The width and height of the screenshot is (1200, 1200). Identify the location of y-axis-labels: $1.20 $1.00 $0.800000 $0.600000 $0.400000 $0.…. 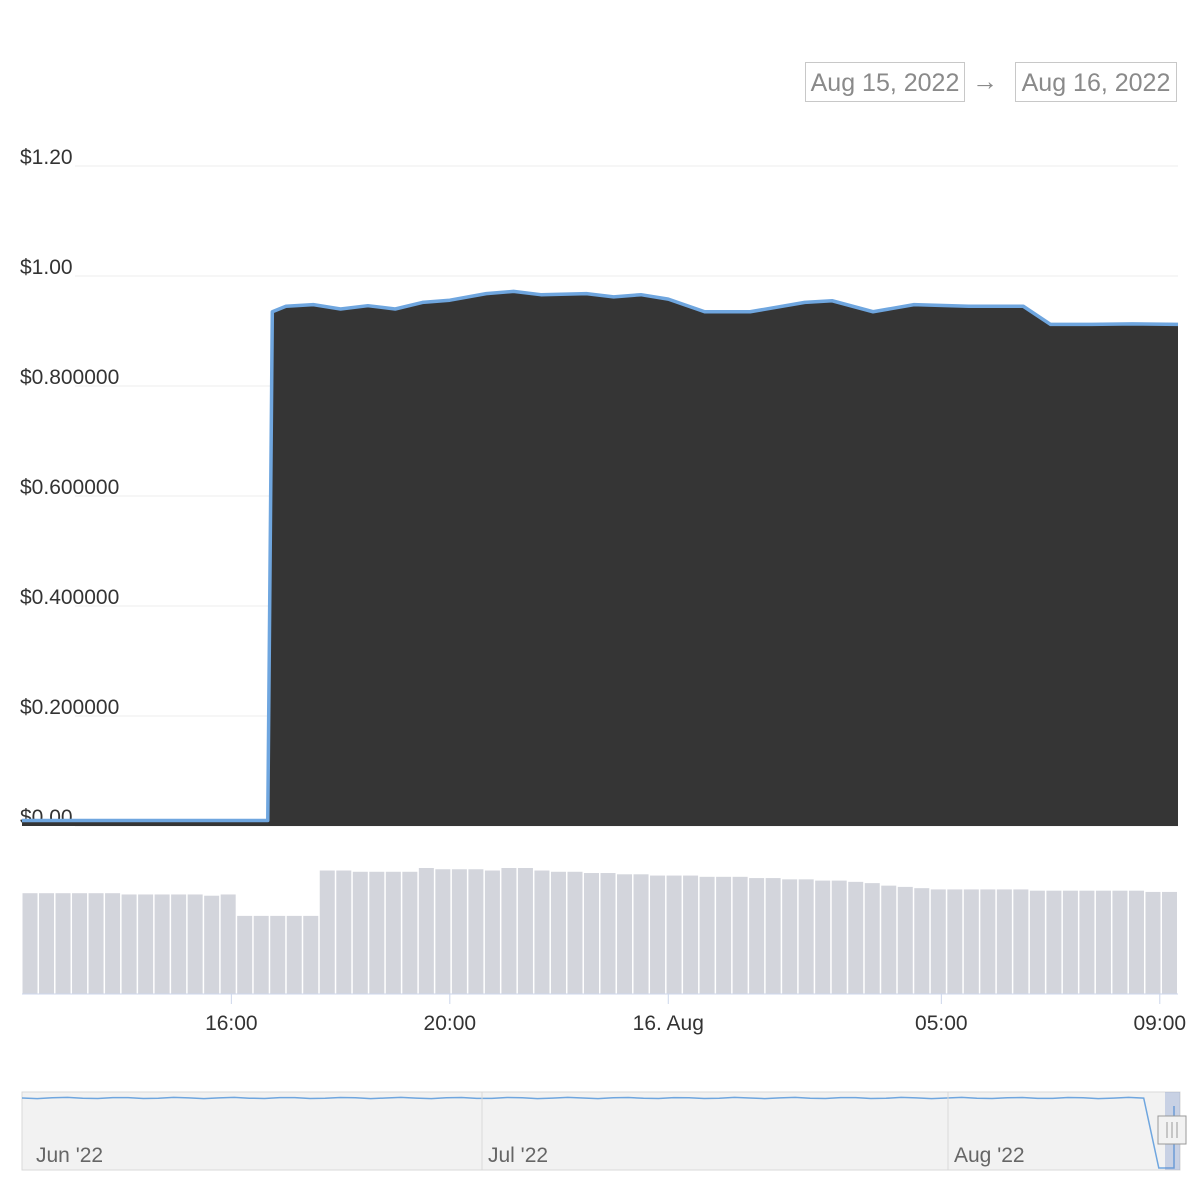
(69, 487).